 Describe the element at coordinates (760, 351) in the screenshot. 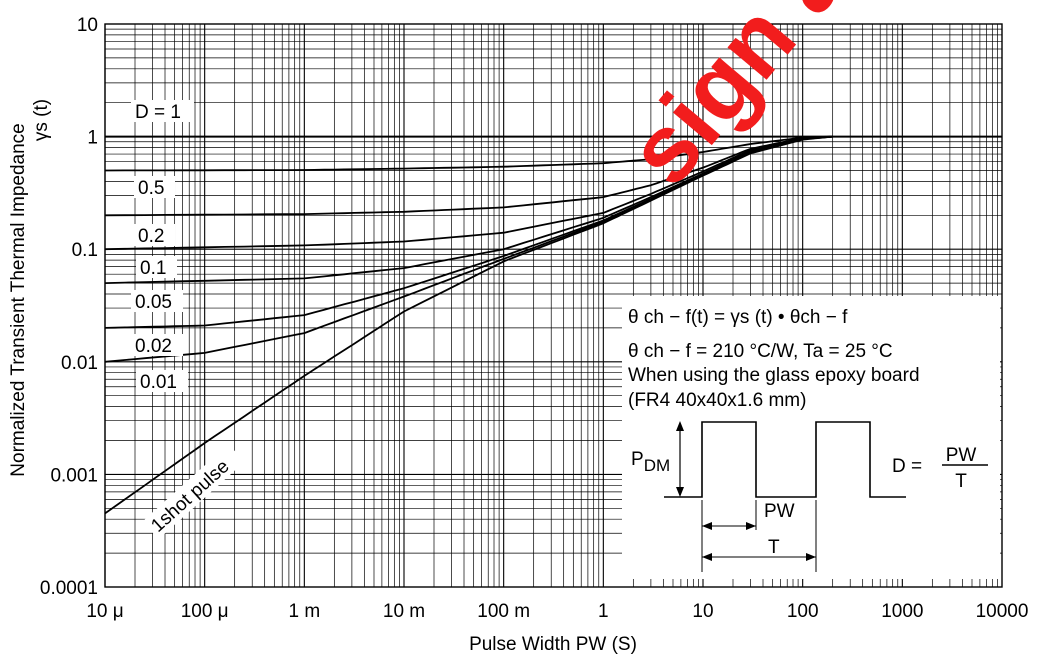

I see `legend-line-2: θ ch − f = 210 °C/W, Ta = 25 °C` at that location.